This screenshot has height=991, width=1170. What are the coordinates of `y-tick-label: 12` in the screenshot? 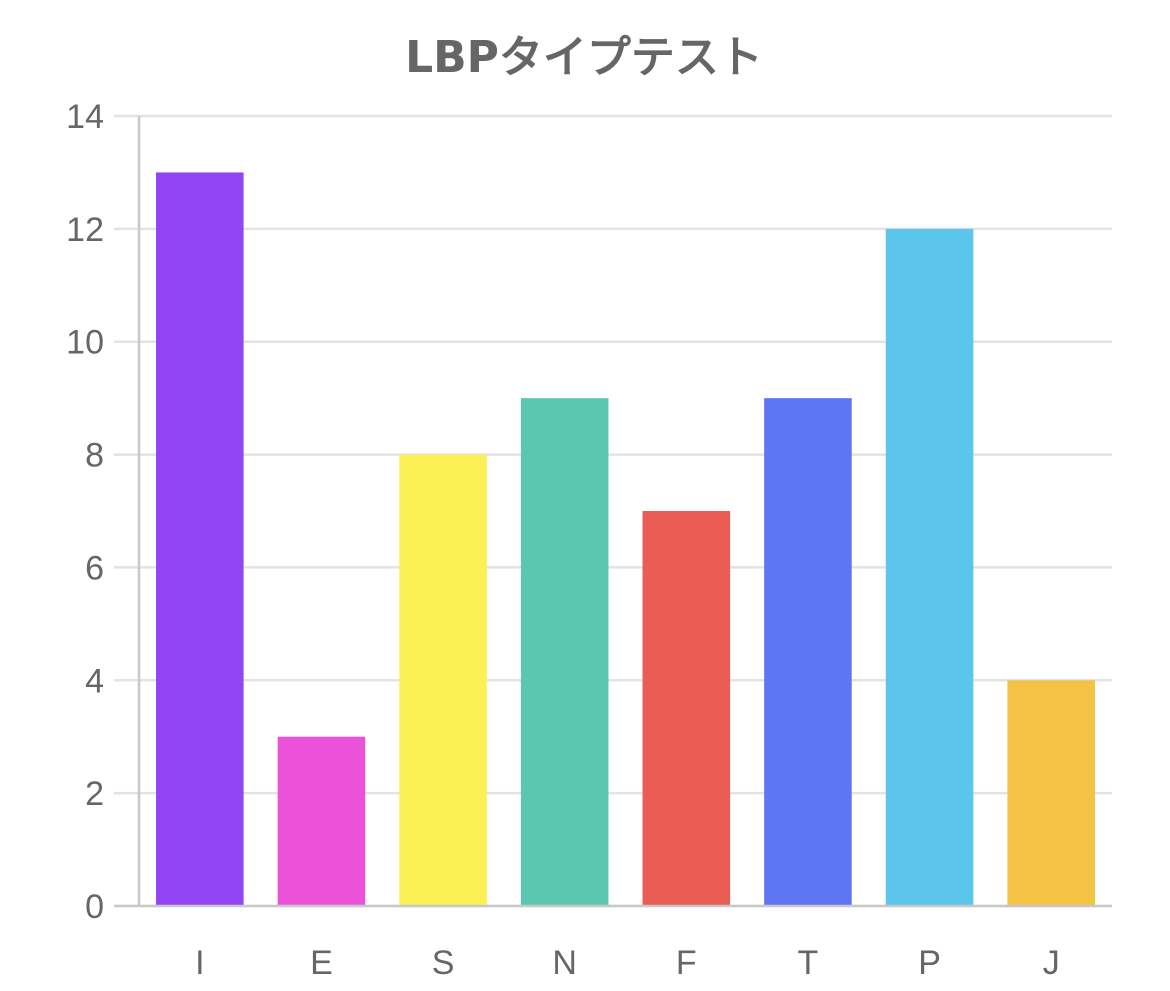 It's located at (85, 230).